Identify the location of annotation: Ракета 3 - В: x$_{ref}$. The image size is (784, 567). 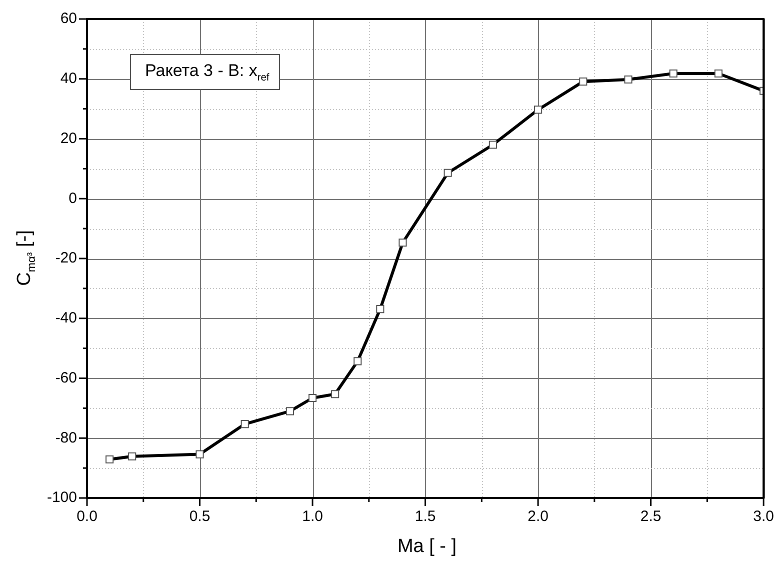
(205, 72).